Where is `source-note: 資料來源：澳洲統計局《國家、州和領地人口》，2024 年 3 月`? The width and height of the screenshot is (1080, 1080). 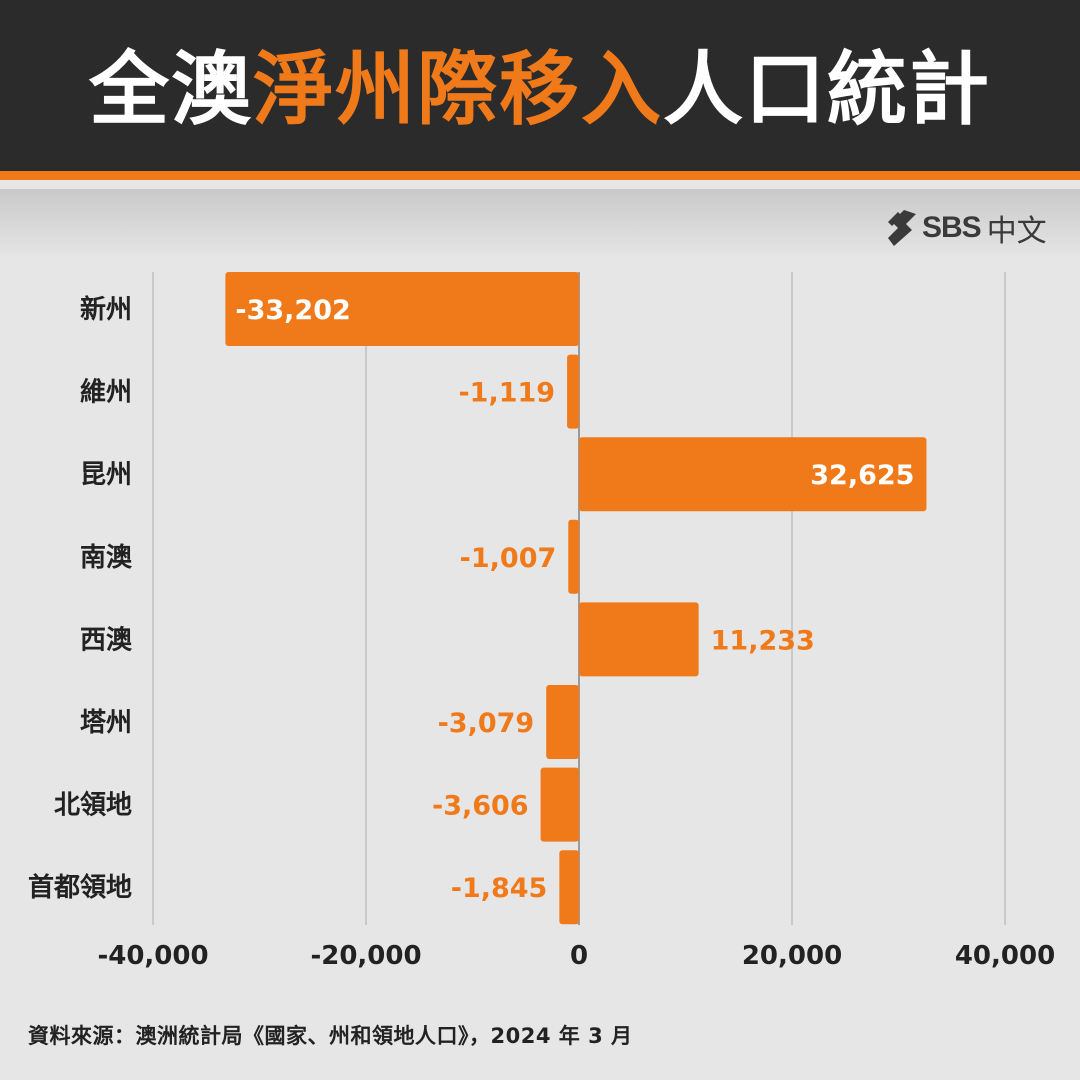
source-note: 資料來源：澳洲統計局《國家、州和領地人口》，2024 年 3 月 is located at coordinates (330, 1036).